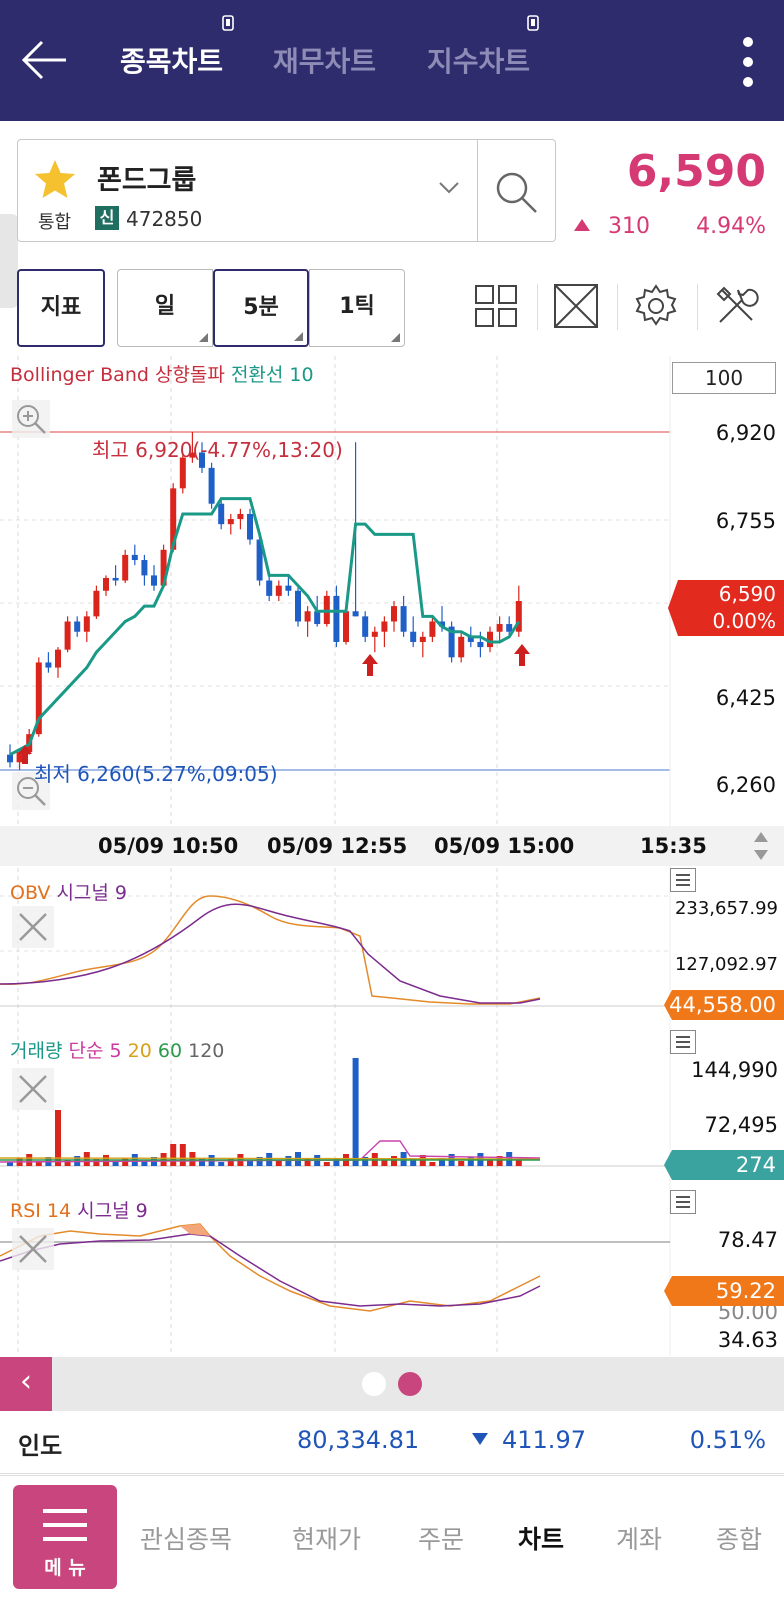 This screenshot has height=1600, width=784. I want to click on market-label: 통합, so click(55, 222).